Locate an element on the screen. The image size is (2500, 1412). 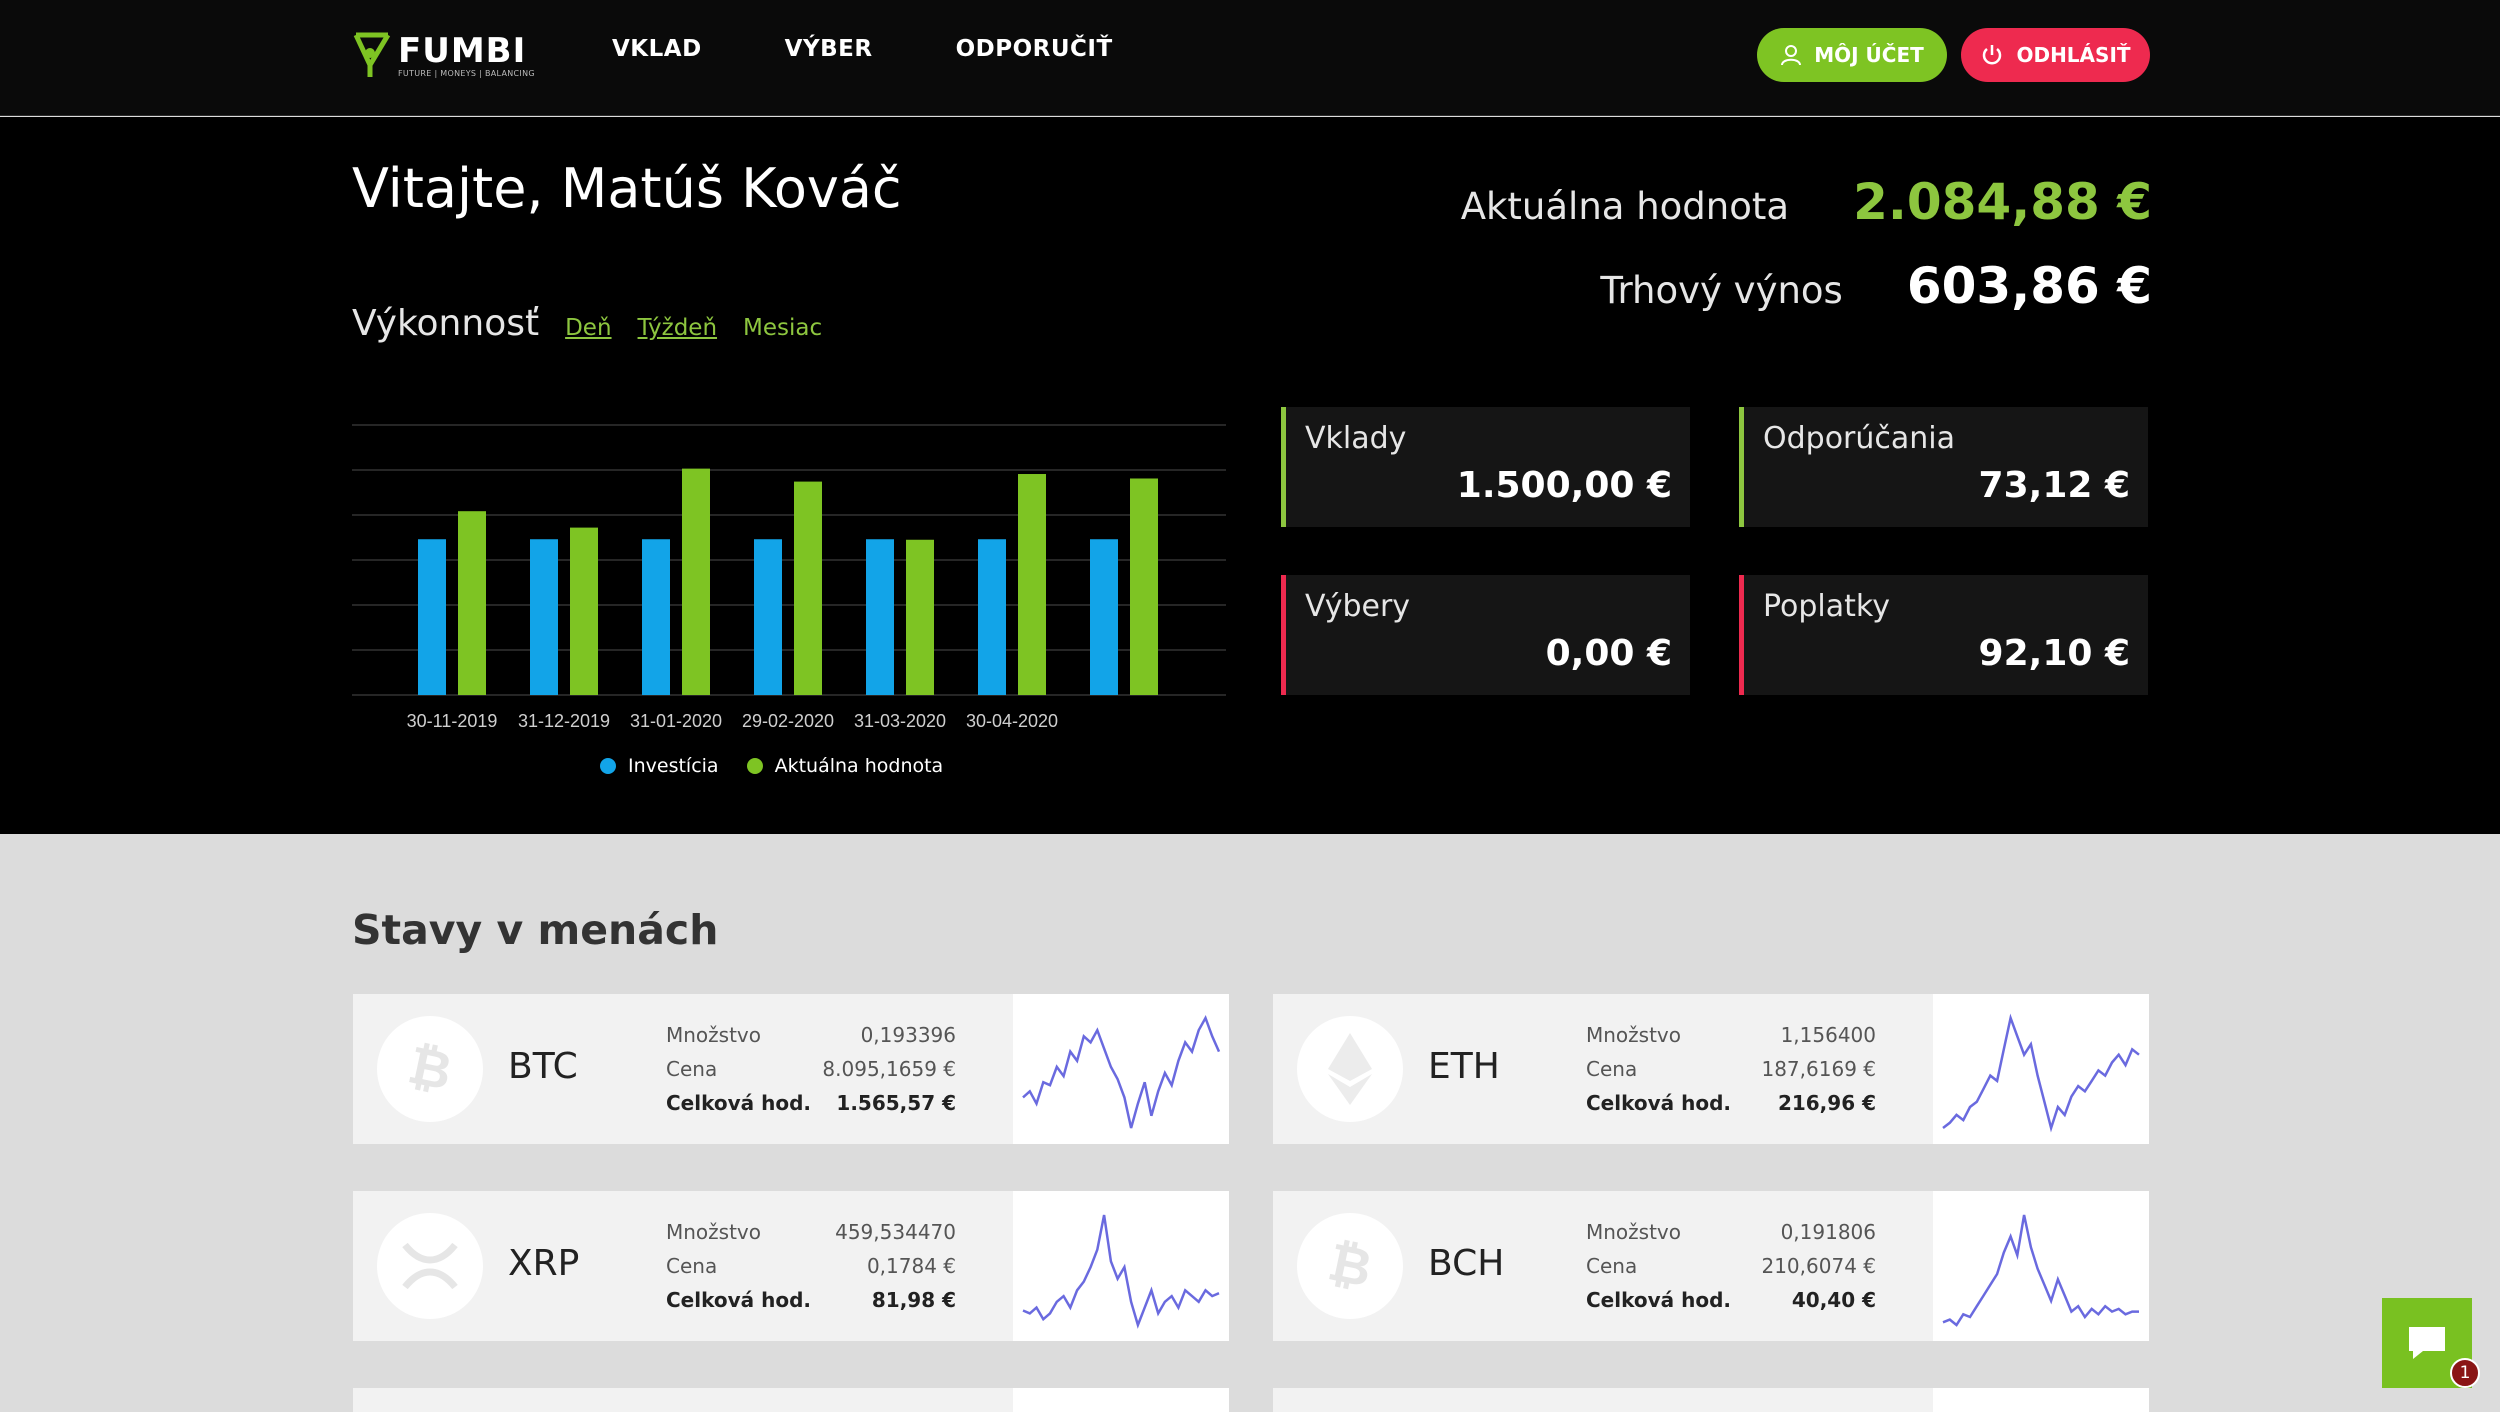
price-value: 8.095,1659 € is located at coordinates (889, 1069).